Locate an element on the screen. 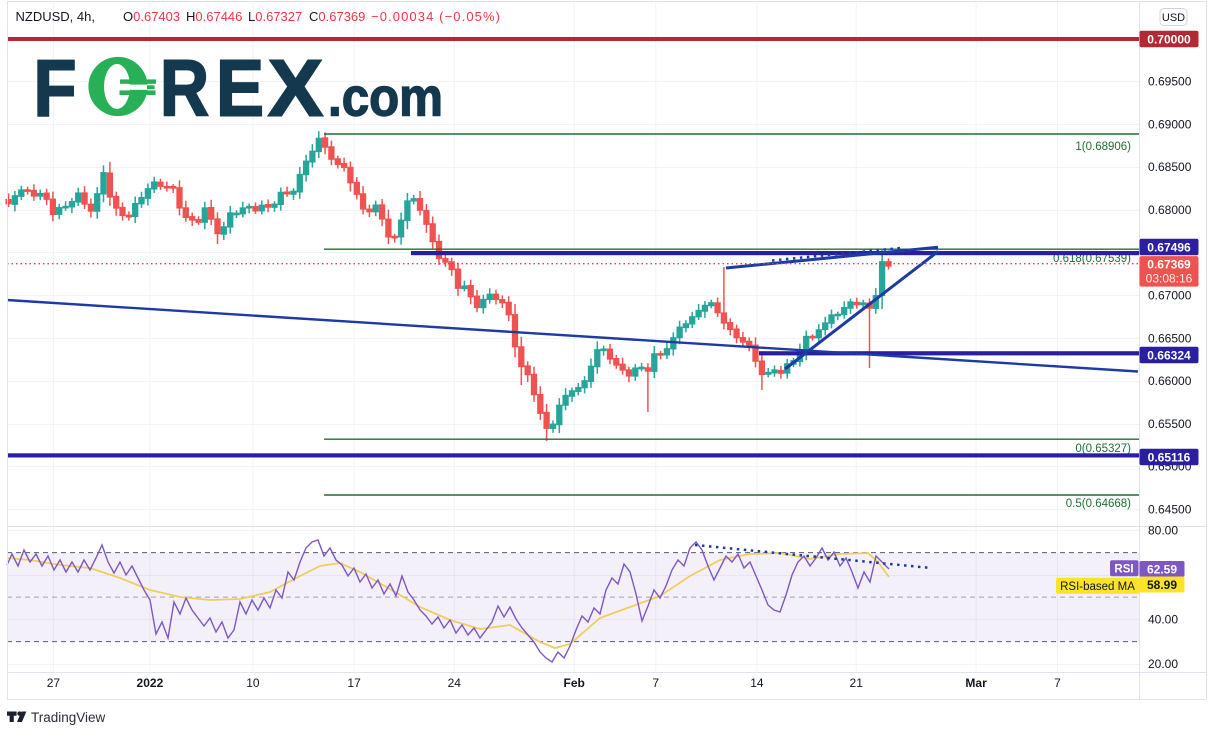  svg-text: RSI is located at coordinates (1123, 570).